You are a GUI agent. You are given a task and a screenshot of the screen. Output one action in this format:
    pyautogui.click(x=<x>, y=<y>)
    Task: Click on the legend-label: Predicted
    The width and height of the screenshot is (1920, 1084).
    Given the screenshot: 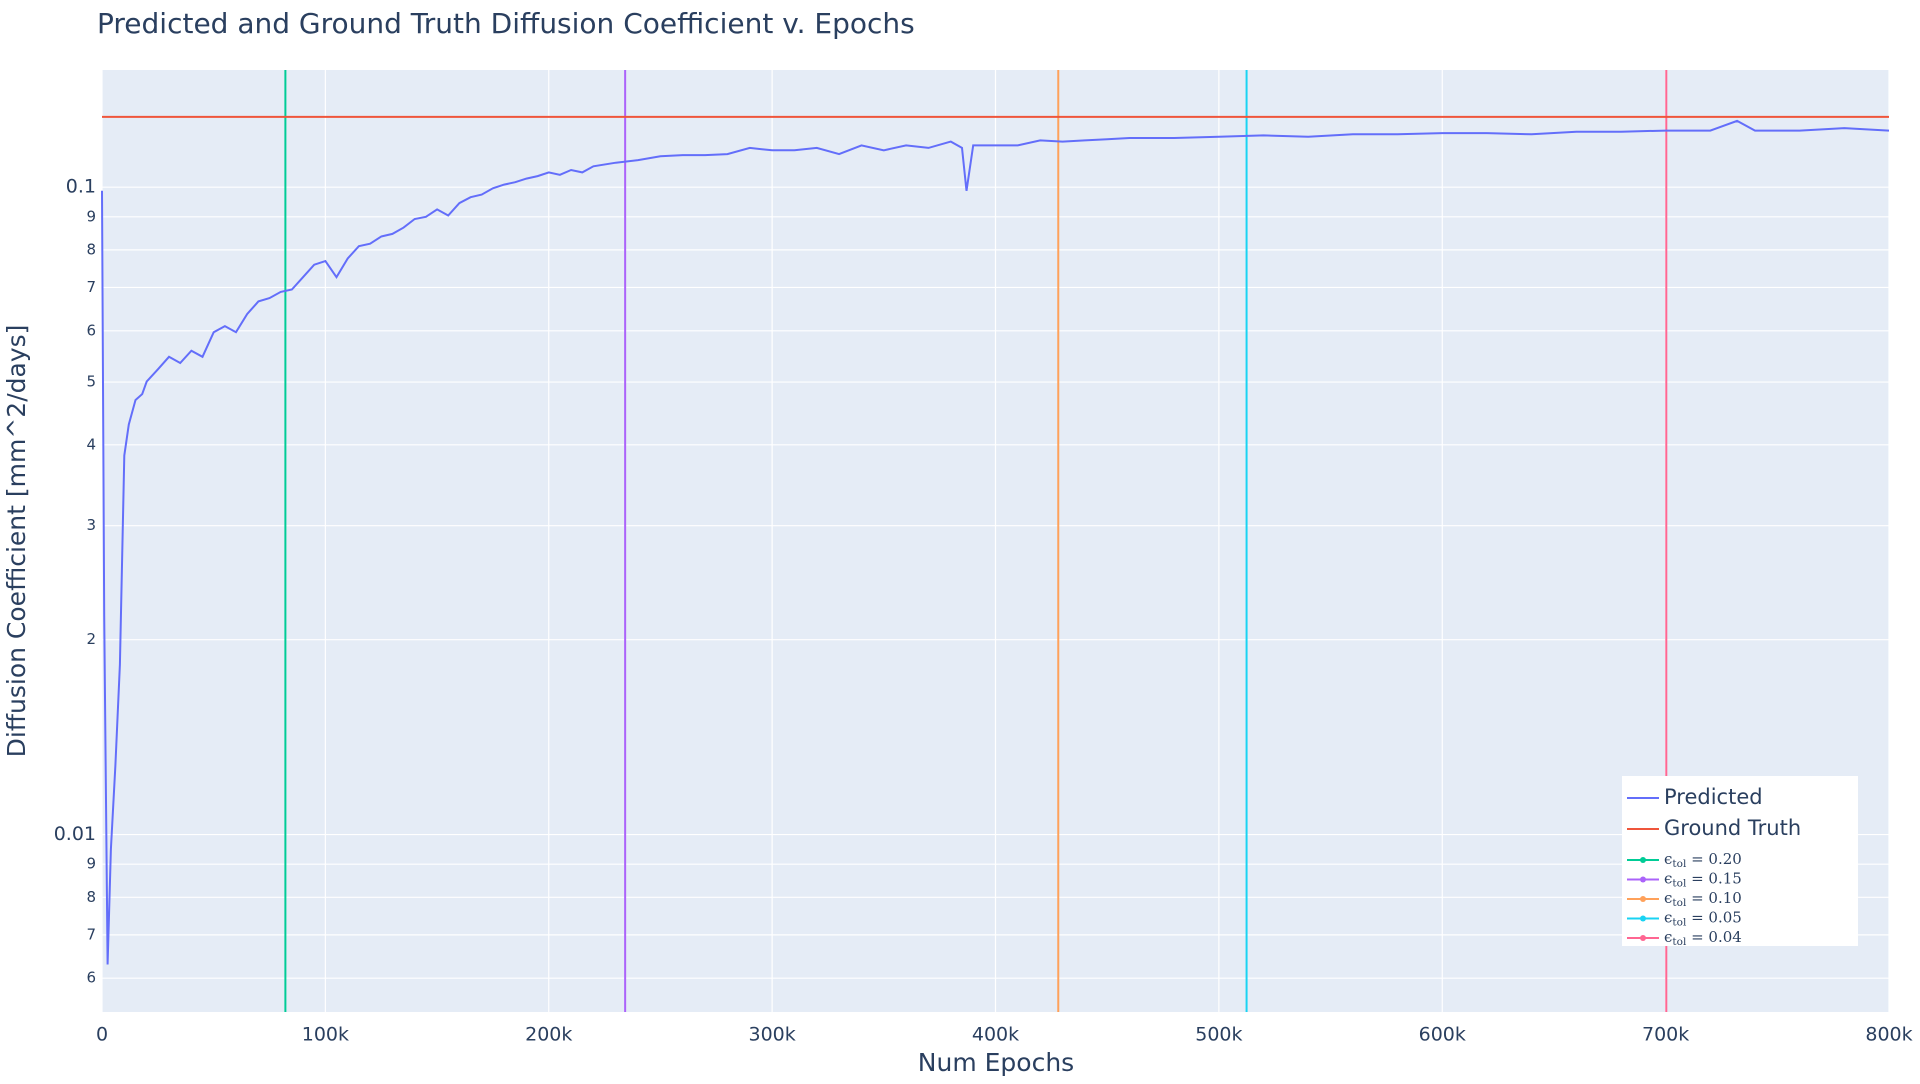 What is the action you would take?
    pyautogui.click(x=1713, y=797)
    